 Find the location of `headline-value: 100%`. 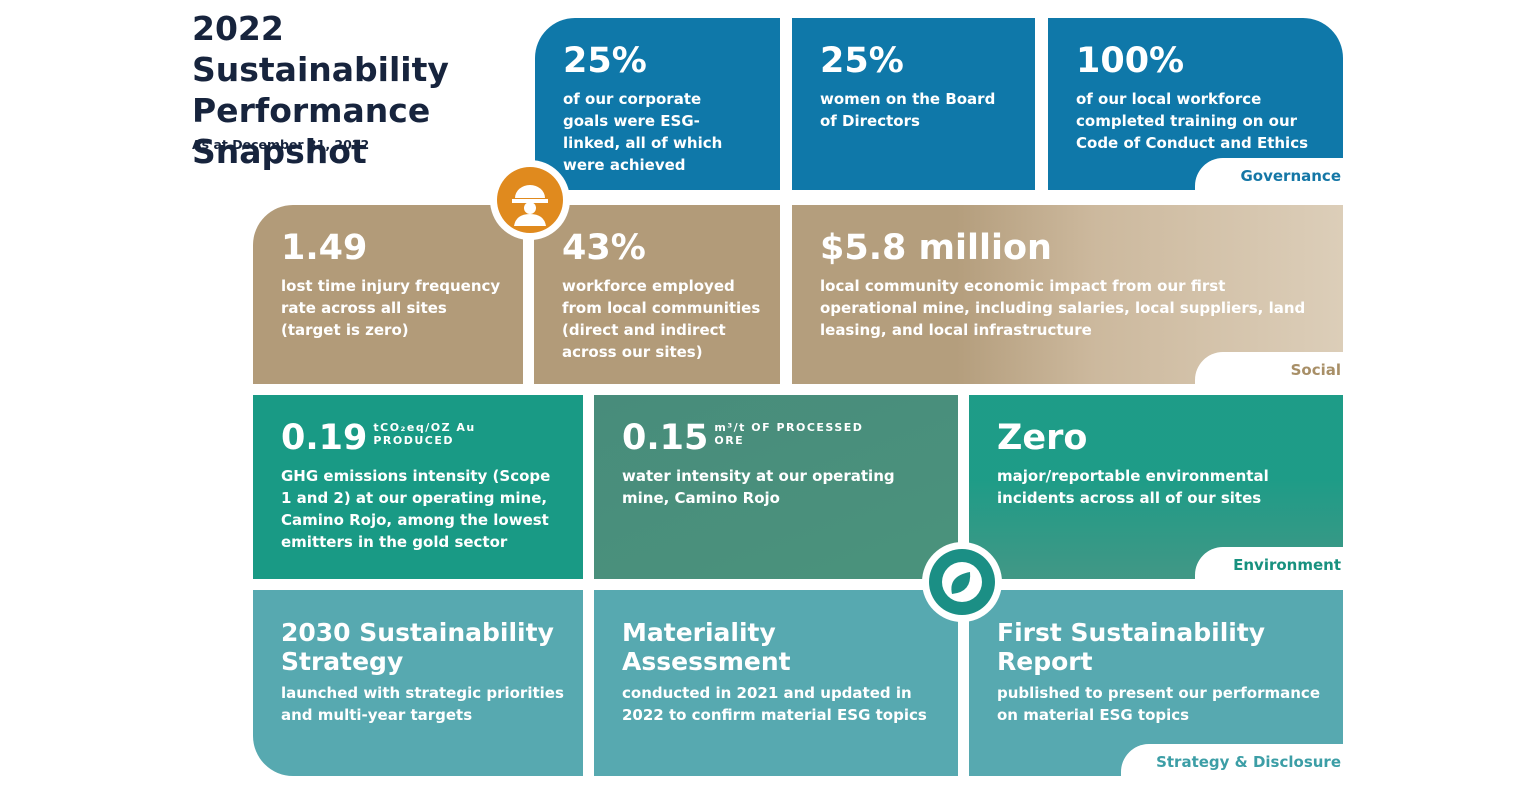

headline-value: 100% is located at coordinates (1130, 61).